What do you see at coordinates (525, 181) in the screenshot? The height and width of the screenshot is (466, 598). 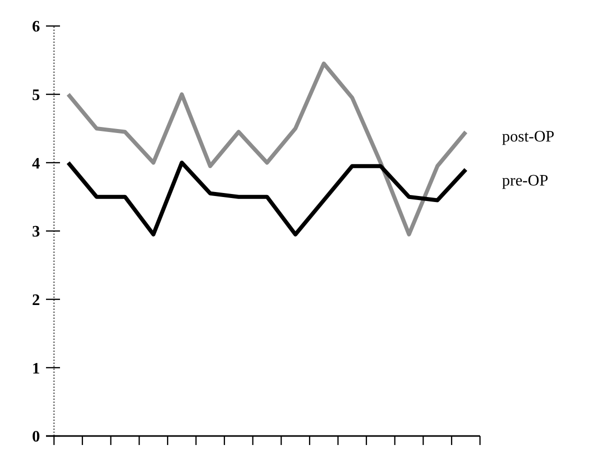 I see `text: pre-OP` at bounding box center [525, 181].